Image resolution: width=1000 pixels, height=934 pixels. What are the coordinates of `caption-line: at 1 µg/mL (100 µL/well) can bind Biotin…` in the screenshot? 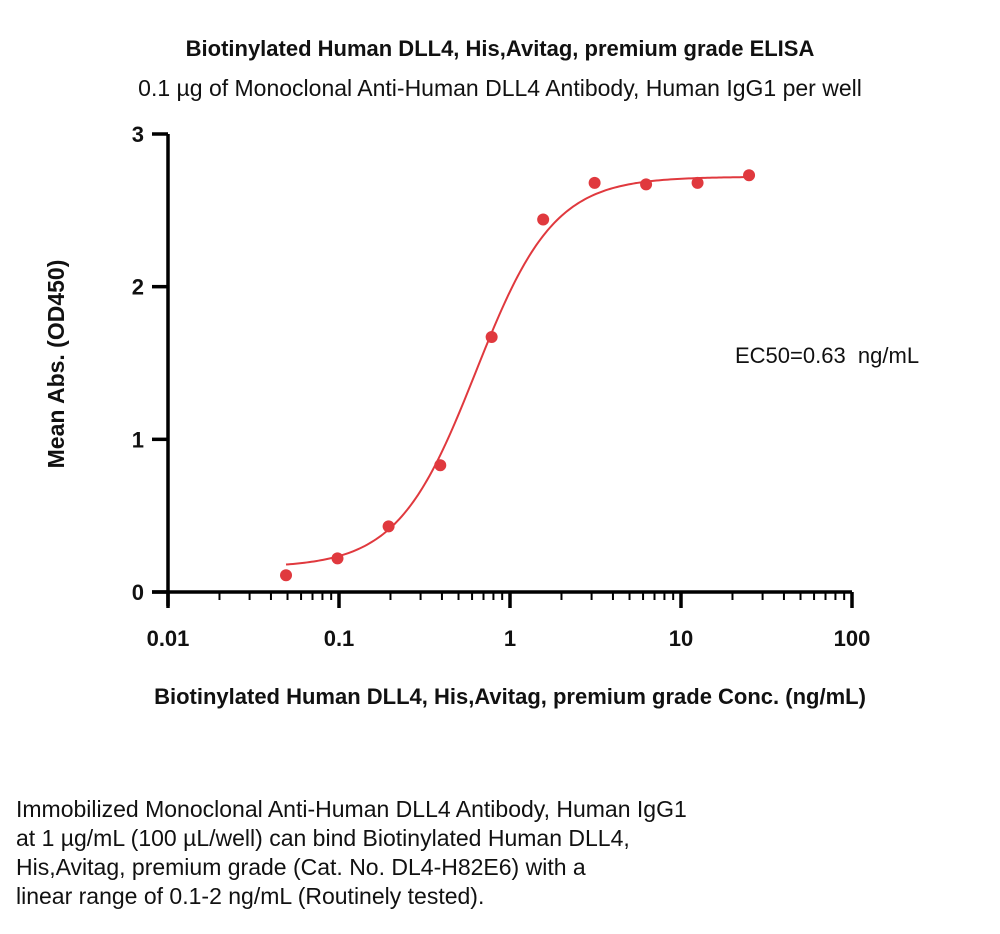 It's located at (323, 838).